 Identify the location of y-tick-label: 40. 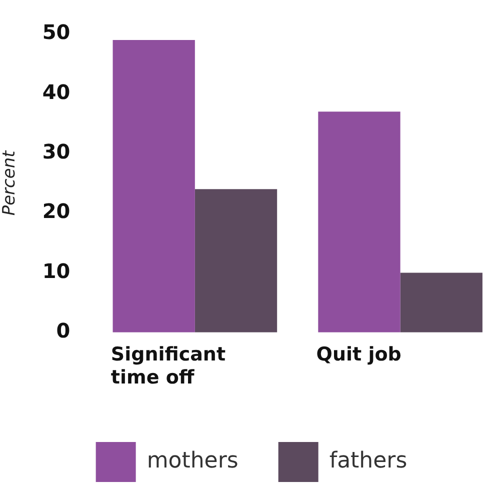
(56, 92).